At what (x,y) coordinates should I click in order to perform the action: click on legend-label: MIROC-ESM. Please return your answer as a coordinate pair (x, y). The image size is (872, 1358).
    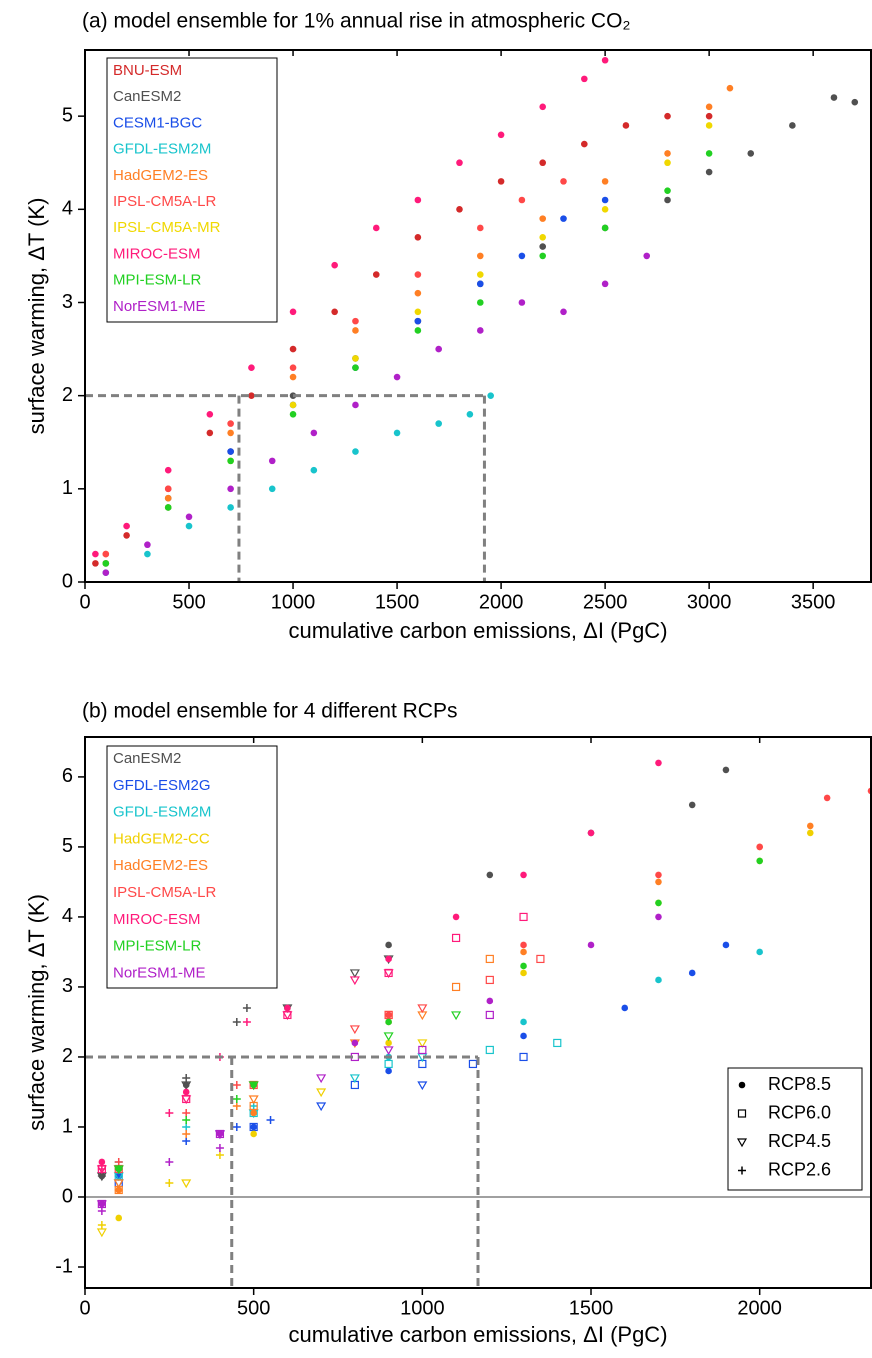
    Looking at the image, I should click on (157, 919).